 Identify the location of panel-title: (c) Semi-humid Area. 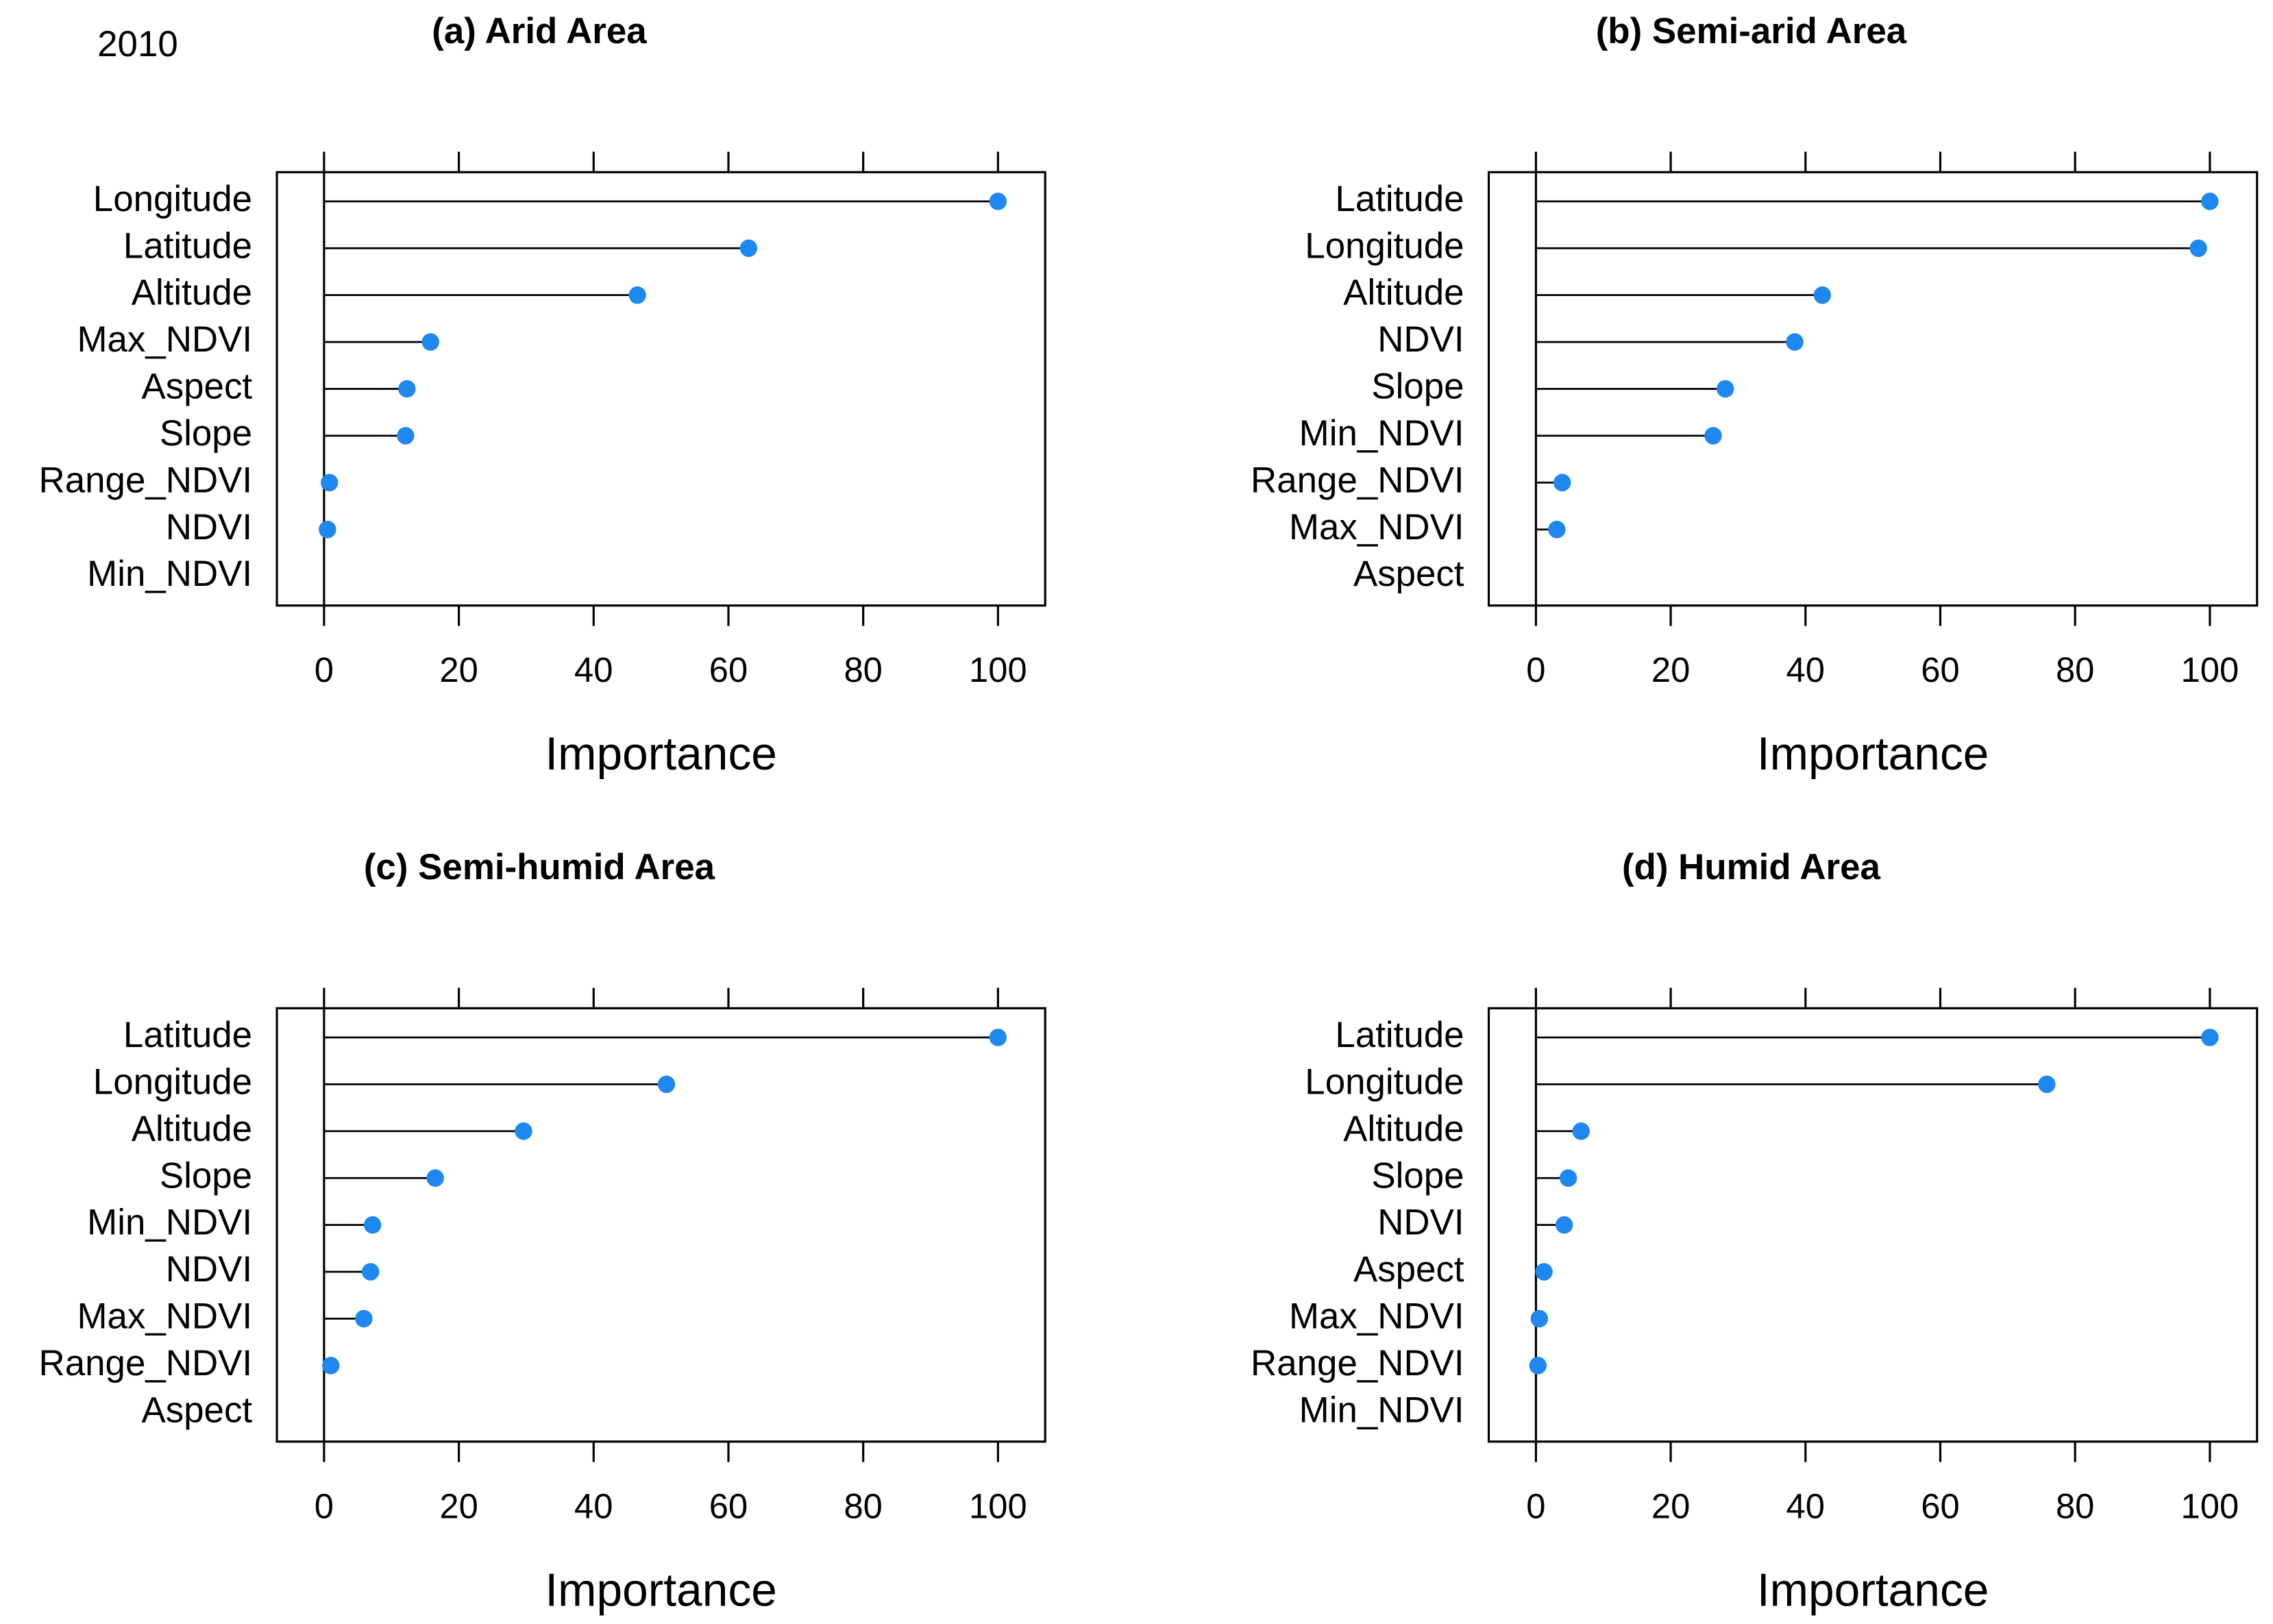
(539, 867).